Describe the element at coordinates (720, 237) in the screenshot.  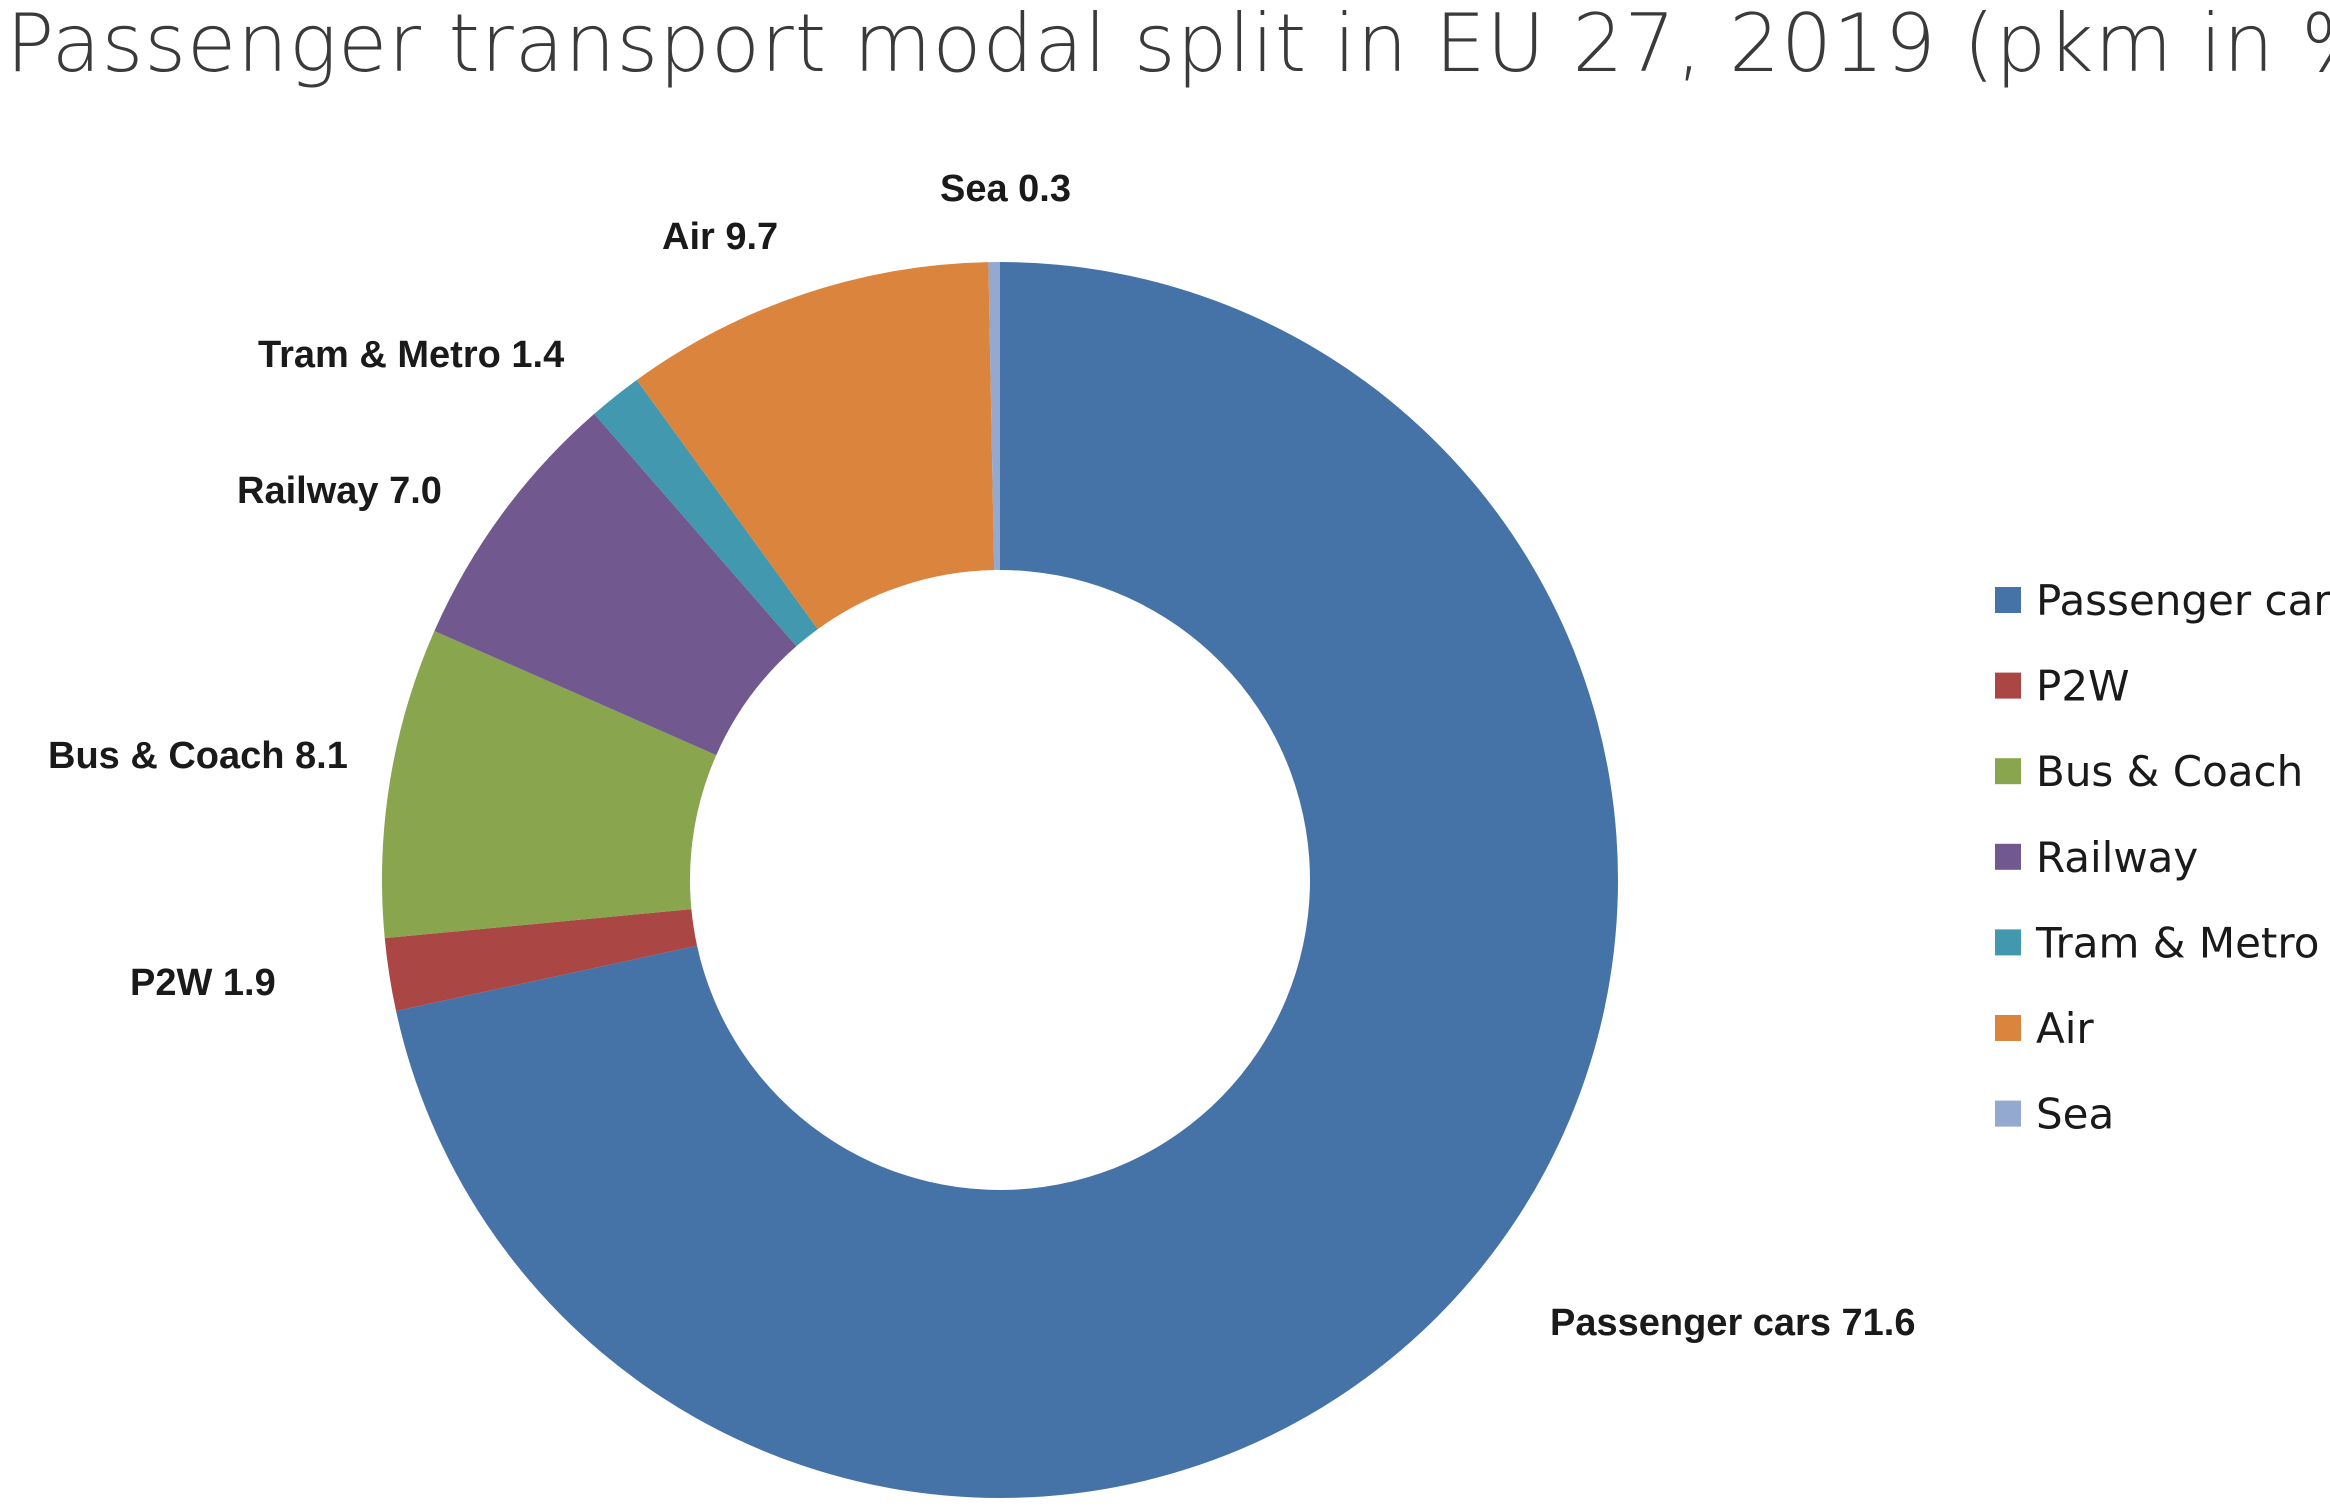
I see `data-label-air: Air 9.7` at that location.